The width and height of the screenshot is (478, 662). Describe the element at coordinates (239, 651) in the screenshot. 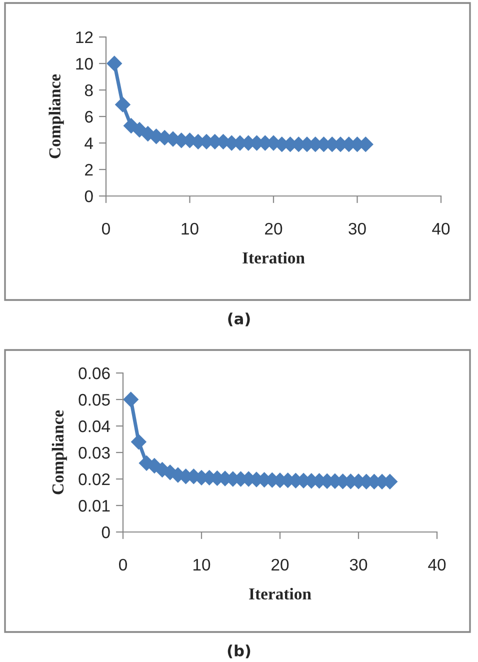

I see `text: (b)` at that location.